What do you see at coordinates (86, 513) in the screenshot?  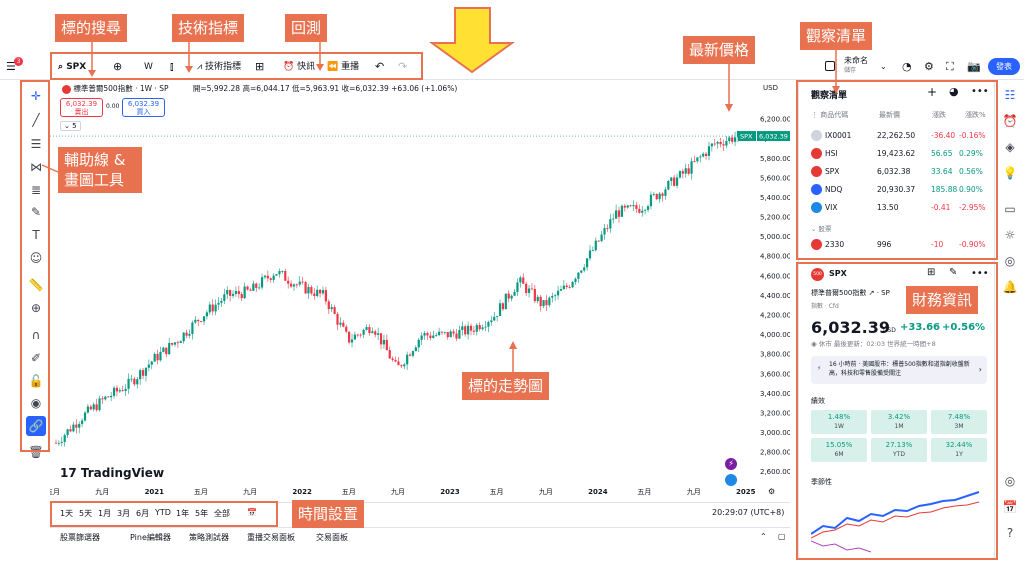 I see `range-button: 5天` at bounding box center [86, 513].